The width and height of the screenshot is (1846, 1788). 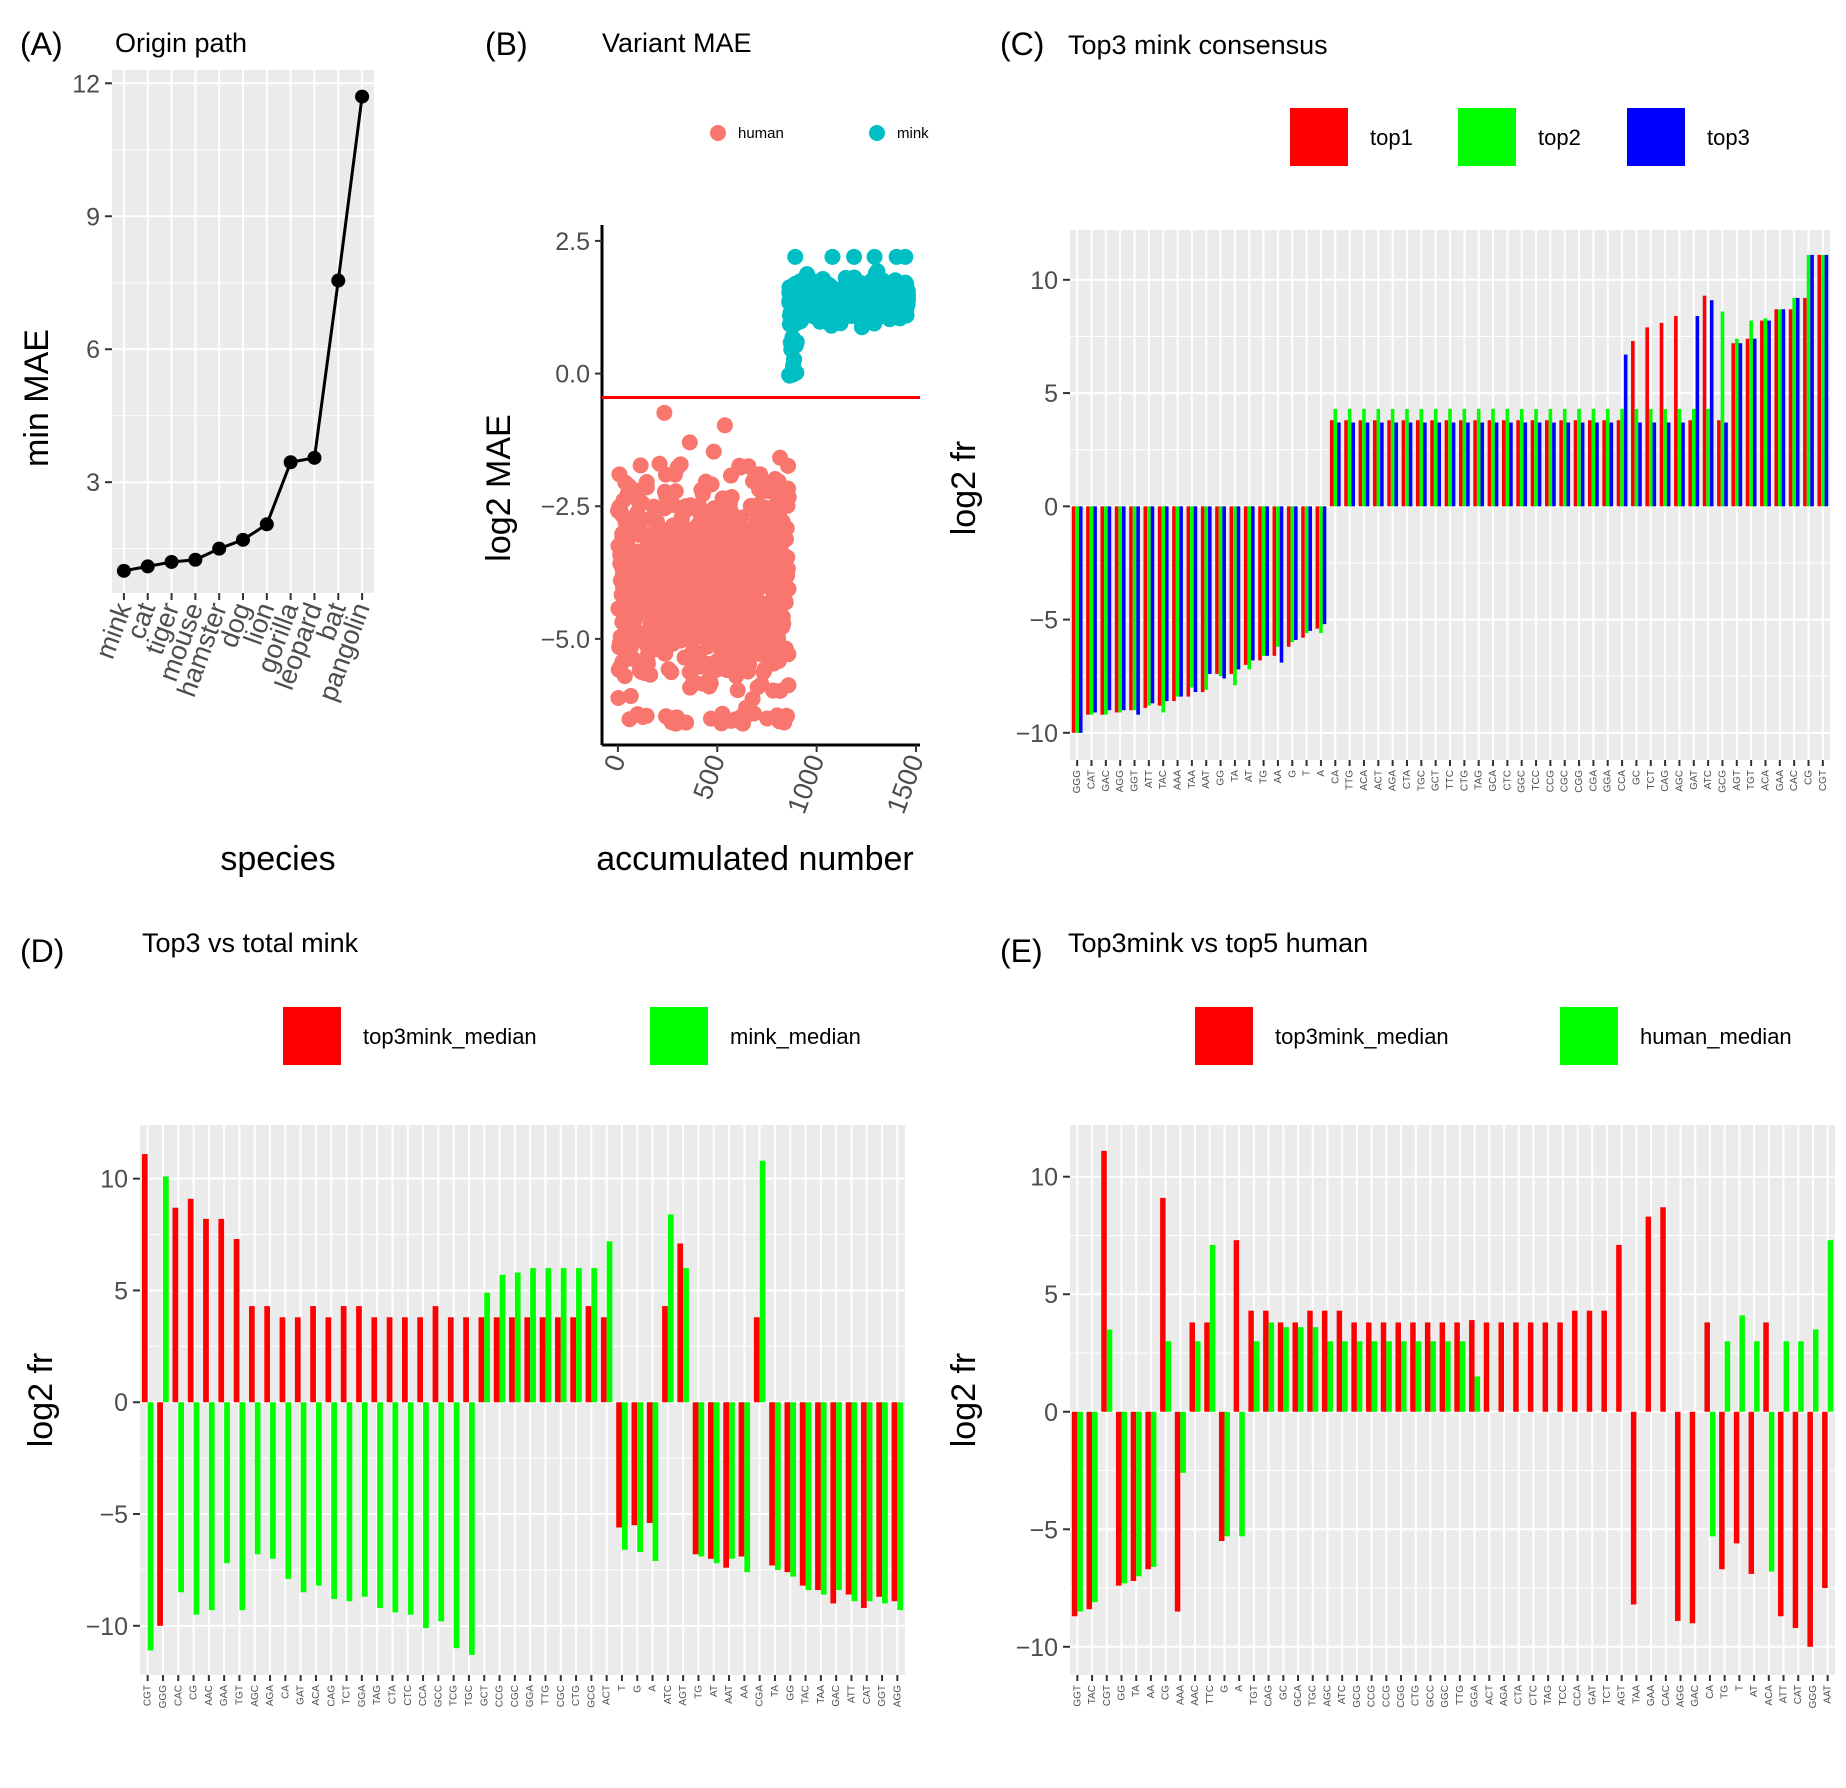 What do you see at coordinates (1307, 773) in the screenshot?
I see `x-tick-label: T` at bounding box center [1307, 773].